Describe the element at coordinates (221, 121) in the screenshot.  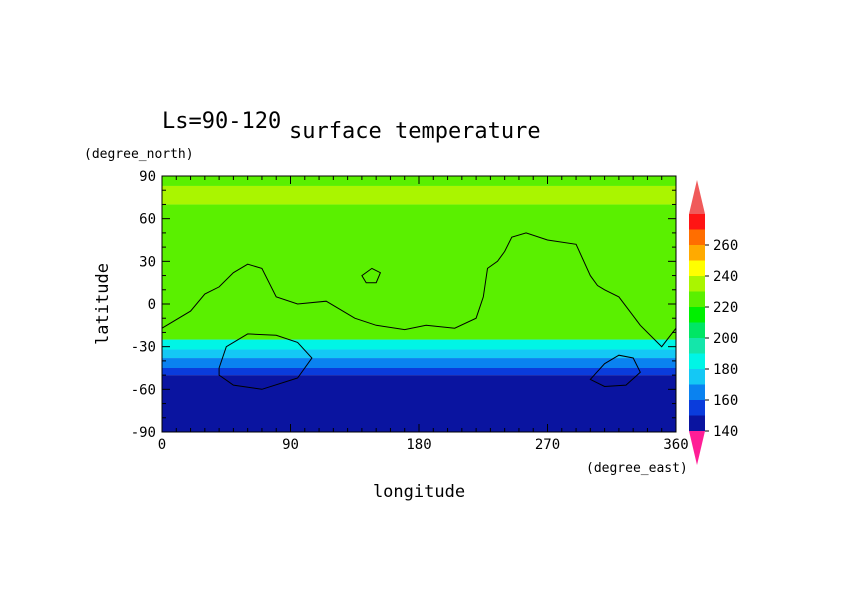
I see `chart-subtitle: Ls=90-120` at that location.